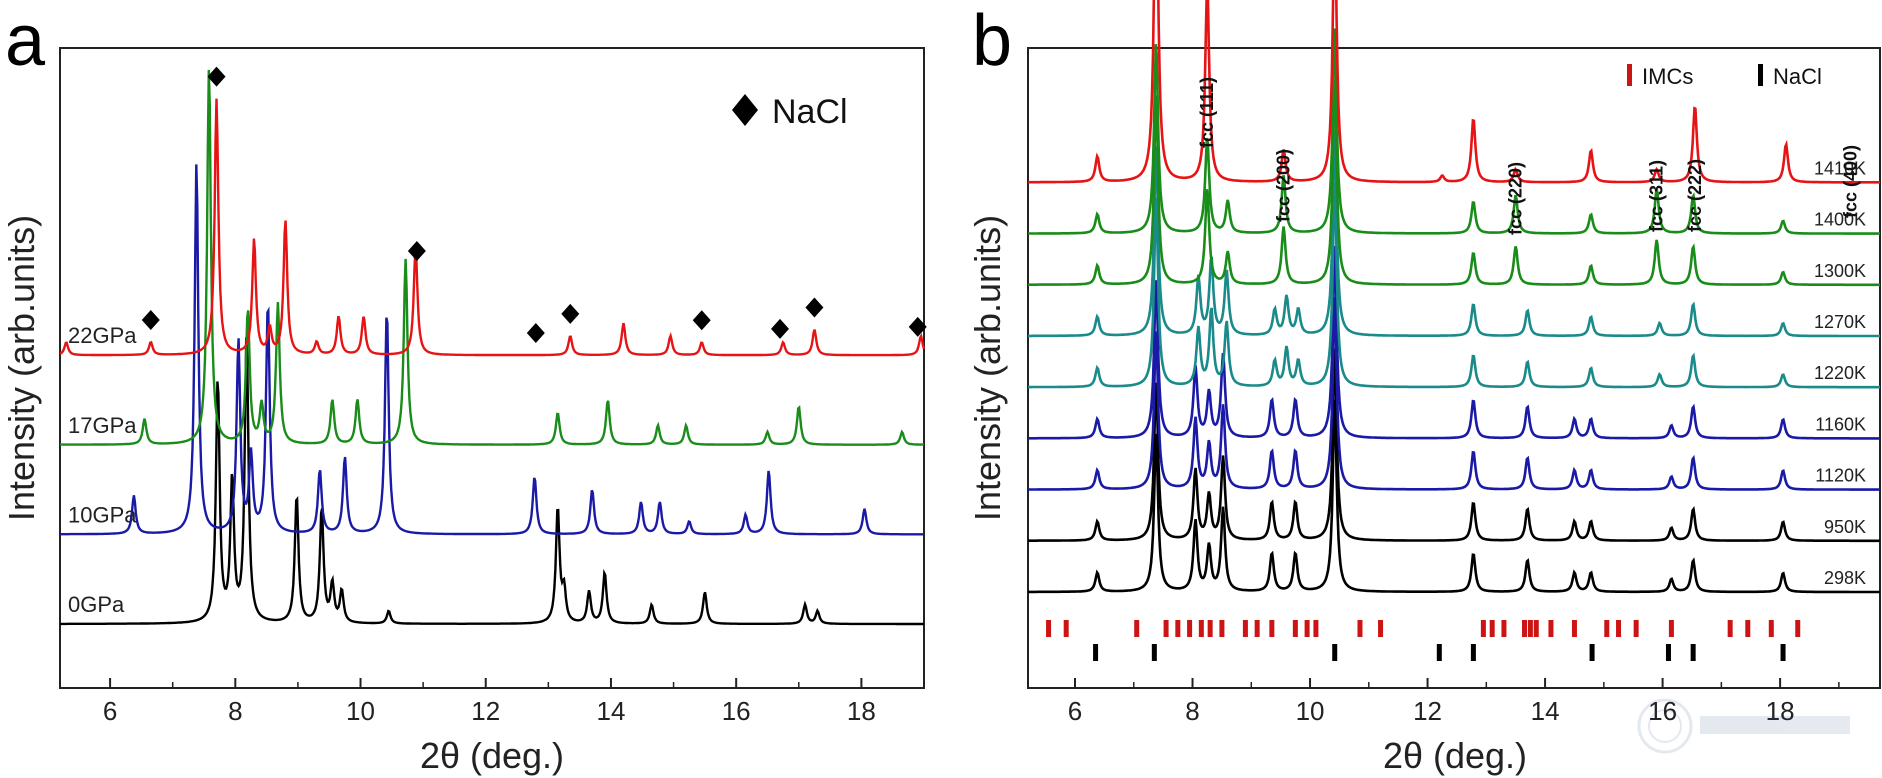 The width and height of the screenshot is (1882, 778). What do you see at coordinates (1724, 76) in the screenshot?
I see `panel-b-legend: IMCs NaCl` at bounding box center [1724, 76].